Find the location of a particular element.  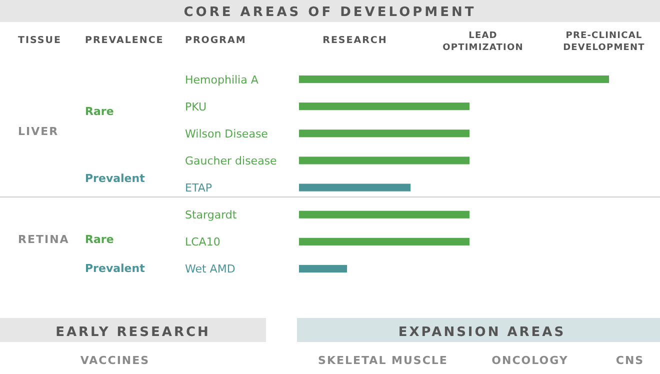

text: ONCOLOGY is located at coordinates (530, 360).